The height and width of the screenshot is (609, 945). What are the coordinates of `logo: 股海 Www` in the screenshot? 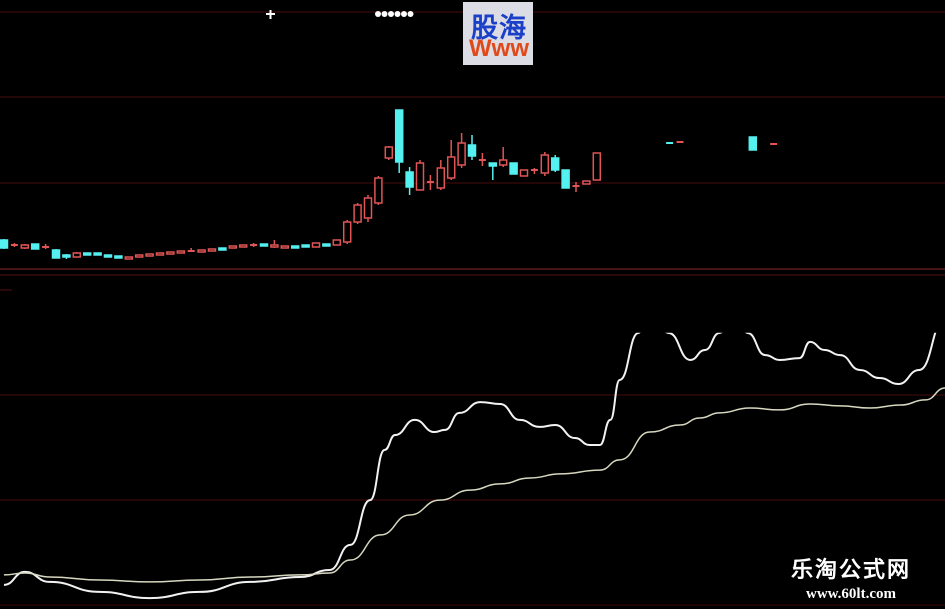 It's located at (498, 33).